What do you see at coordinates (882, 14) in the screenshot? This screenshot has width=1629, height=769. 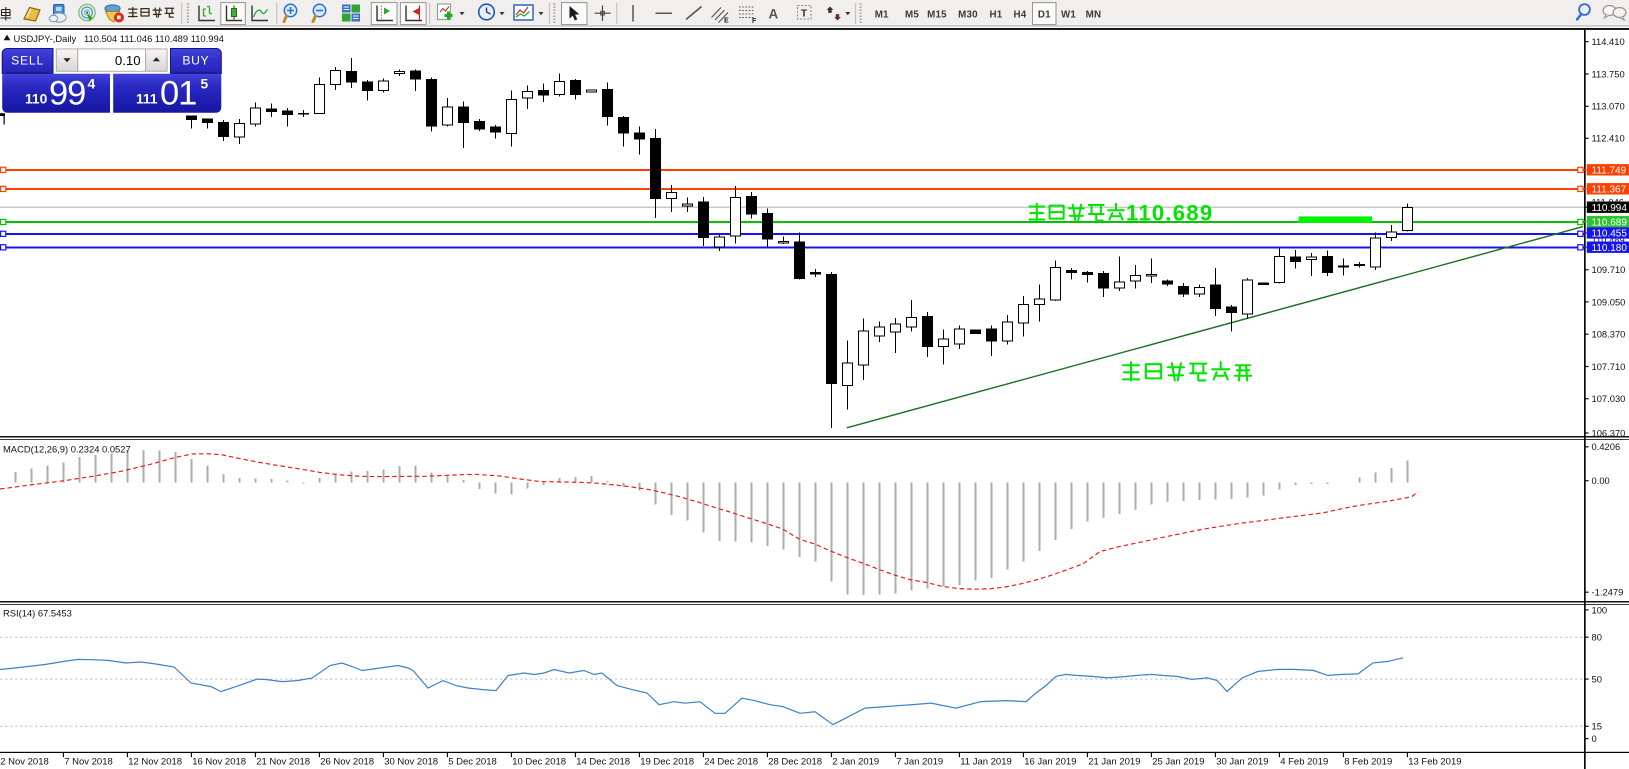 I see `svg-text: M1` at bounding box center [882, 14].